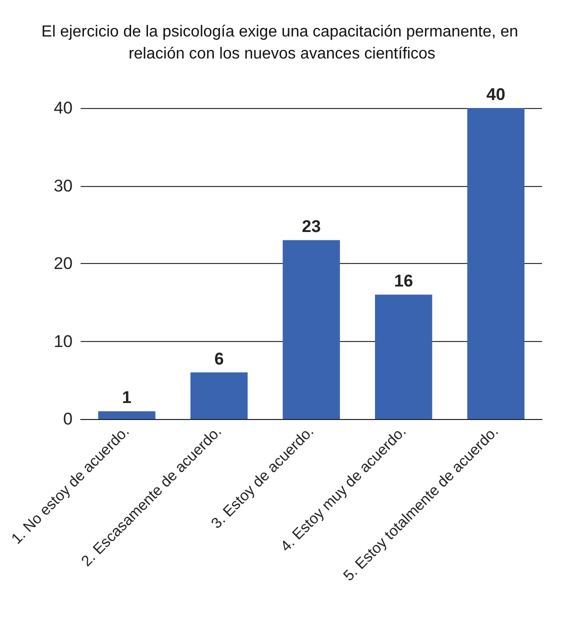  What do you see at coordinates (127, 398) in the screenshot?
I see `data-label: 1` at bounding box center [127, 398].